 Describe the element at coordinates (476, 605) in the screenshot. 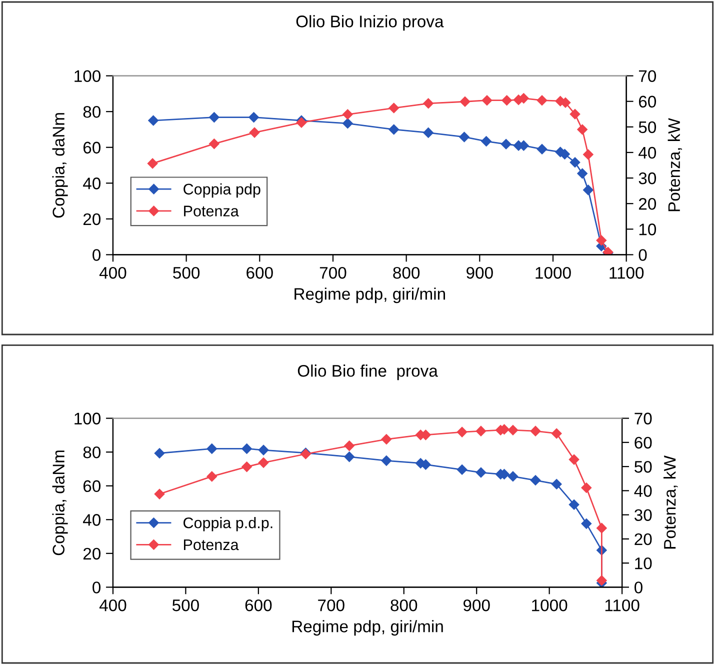

I see `x-tick-label: 900` at that location.